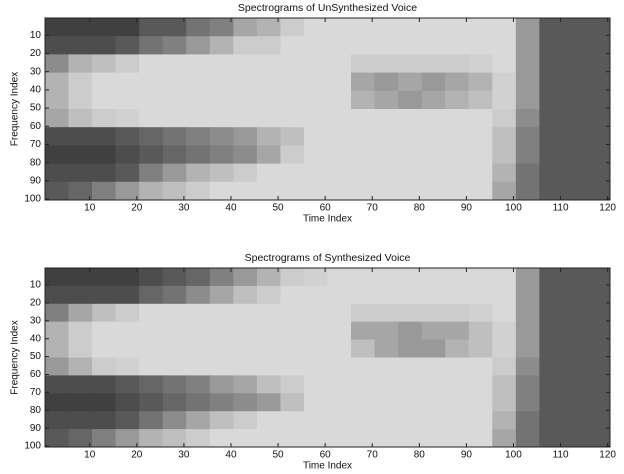  I want to click on x-tick-label: 110, so click(561, 208).